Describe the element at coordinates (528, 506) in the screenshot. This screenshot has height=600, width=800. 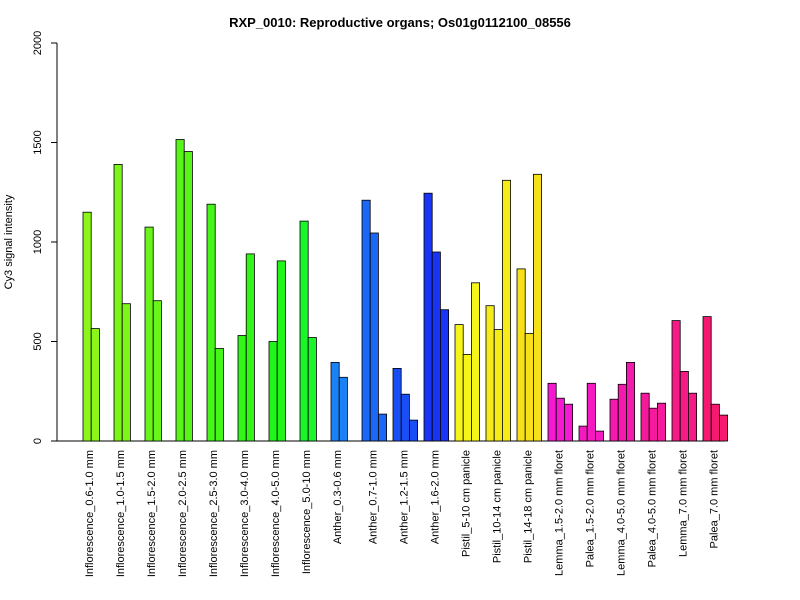
I see `x-tick-label: Pistil_14-18 cm panicle` at that location.